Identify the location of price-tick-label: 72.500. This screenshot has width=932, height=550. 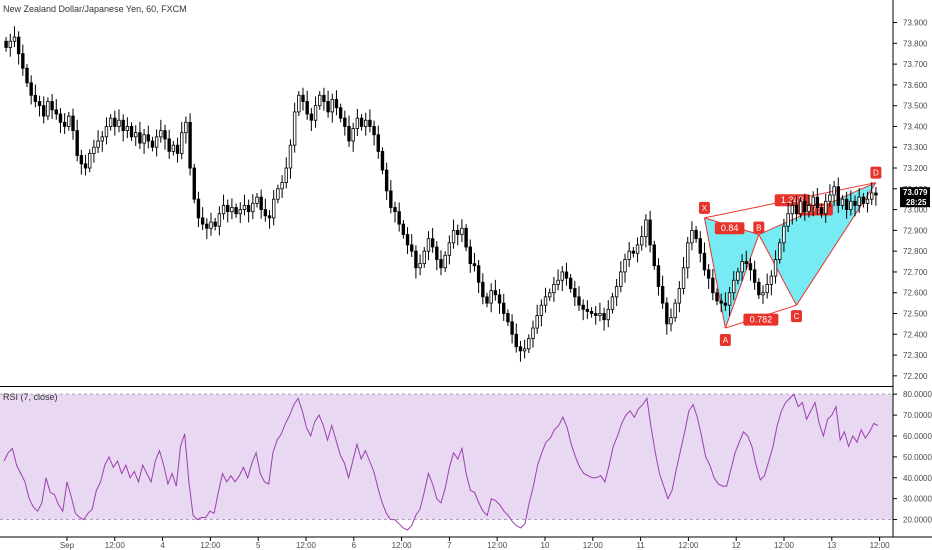
(915, 313).